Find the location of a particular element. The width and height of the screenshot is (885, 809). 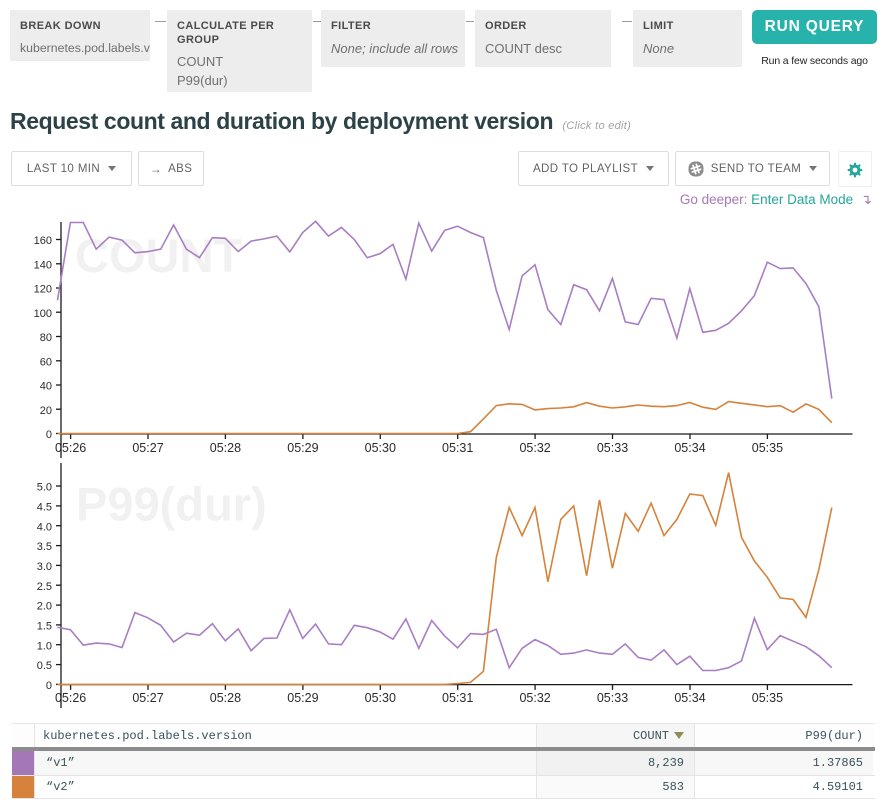

svg-text: 40 is located at coordinates (46, 387).